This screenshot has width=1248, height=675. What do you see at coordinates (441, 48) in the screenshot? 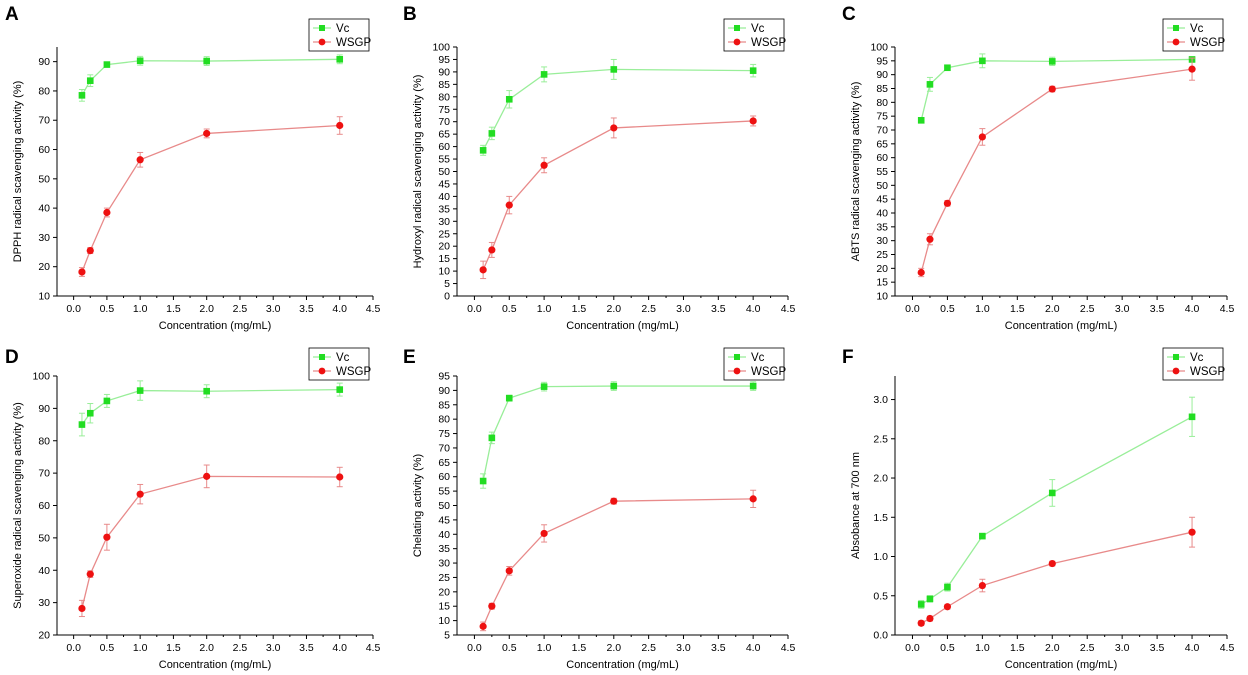
I see `y-tick-label: 100` at bounding box center [441, 48].